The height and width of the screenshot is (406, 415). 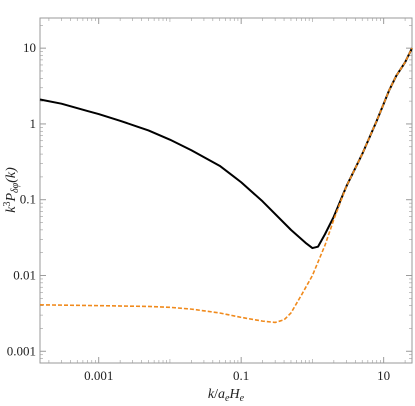 What do you see at coordinates (98, 375) in the screenshot?
I see `x-tick-label: 0.001` at bounding box center [98, 375].